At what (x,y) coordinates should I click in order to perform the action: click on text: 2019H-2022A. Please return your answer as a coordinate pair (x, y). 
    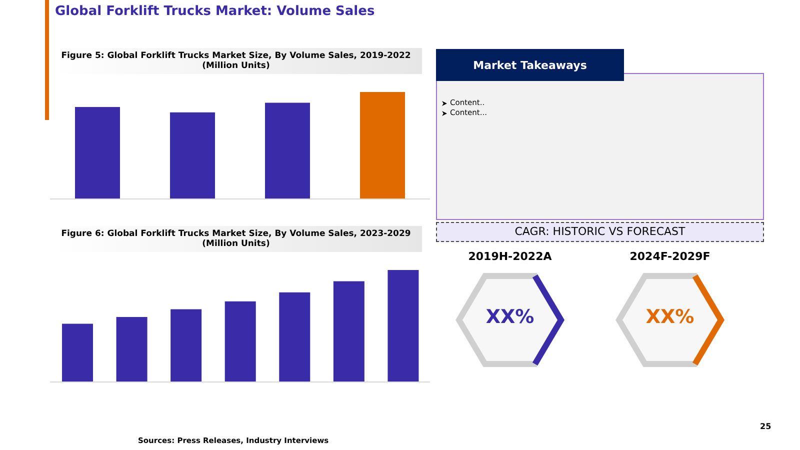
    Looking at the image, I should click on (510, 256).